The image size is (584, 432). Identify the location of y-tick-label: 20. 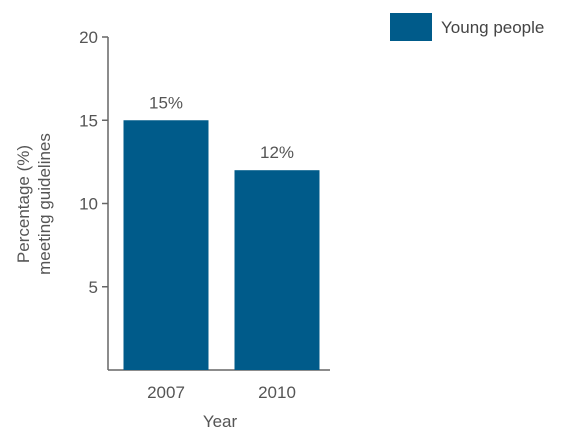
(88, 37).